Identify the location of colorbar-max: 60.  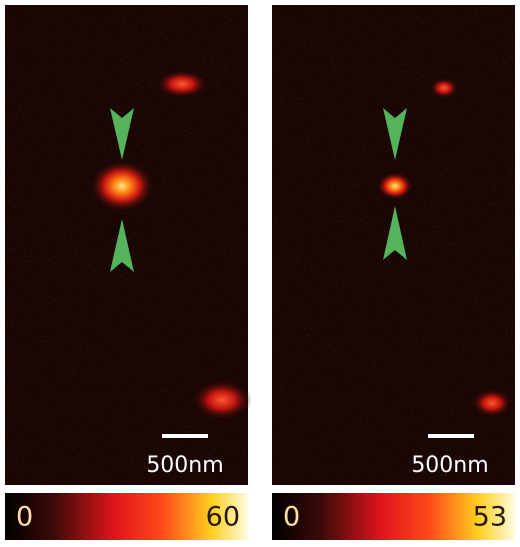
(223, 517).